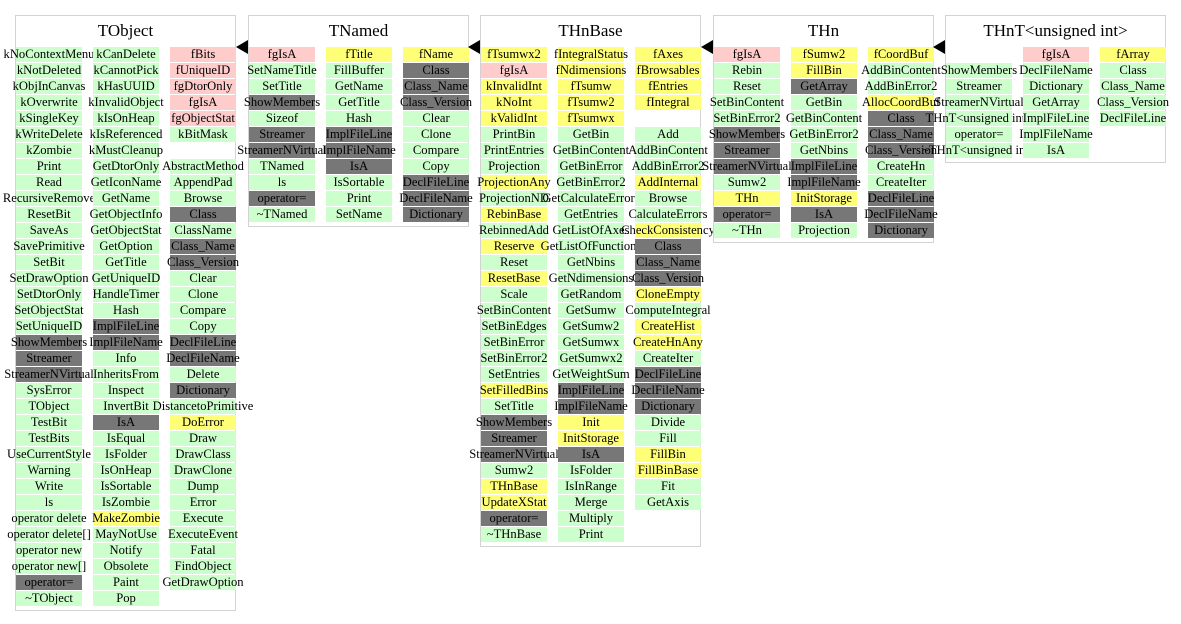 This screenshot has width=1181, height=624. Describe the element at coordinates (668, 150) in the screenshot. I see `member-cell: AddBinContent` at that location.